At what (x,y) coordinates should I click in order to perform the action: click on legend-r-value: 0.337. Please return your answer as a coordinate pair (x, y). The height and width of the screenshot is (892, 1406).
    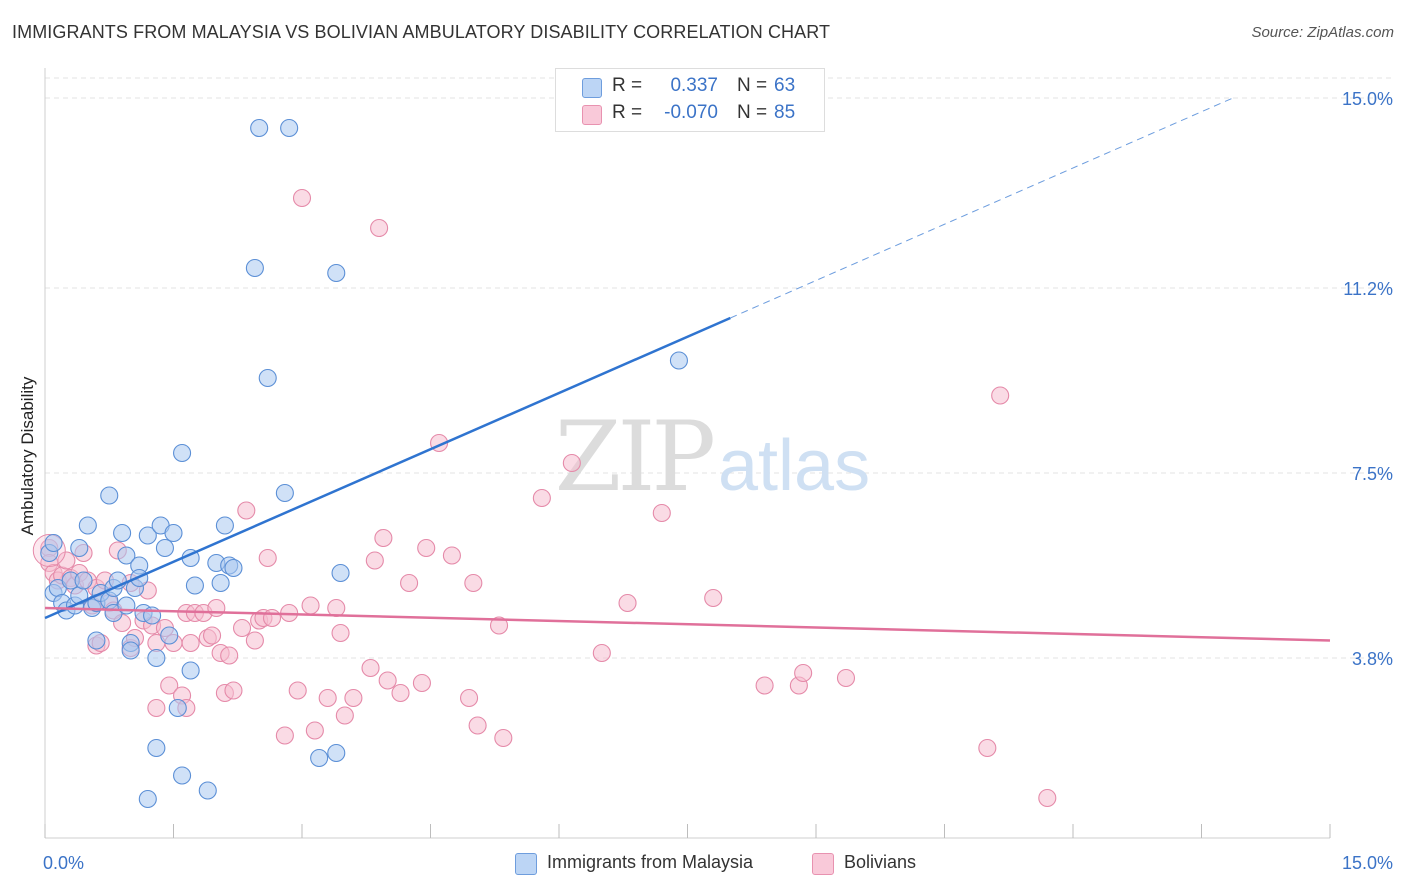
    Looking at the image, I should click on (694, 85).